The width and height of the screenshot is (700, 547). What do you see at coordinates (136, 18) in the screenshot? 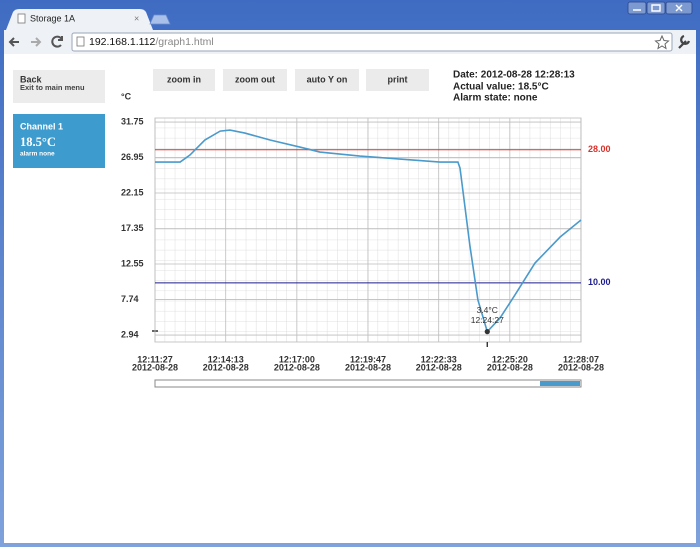
I see `tab-close: ×` at bounding box center [136, 18].